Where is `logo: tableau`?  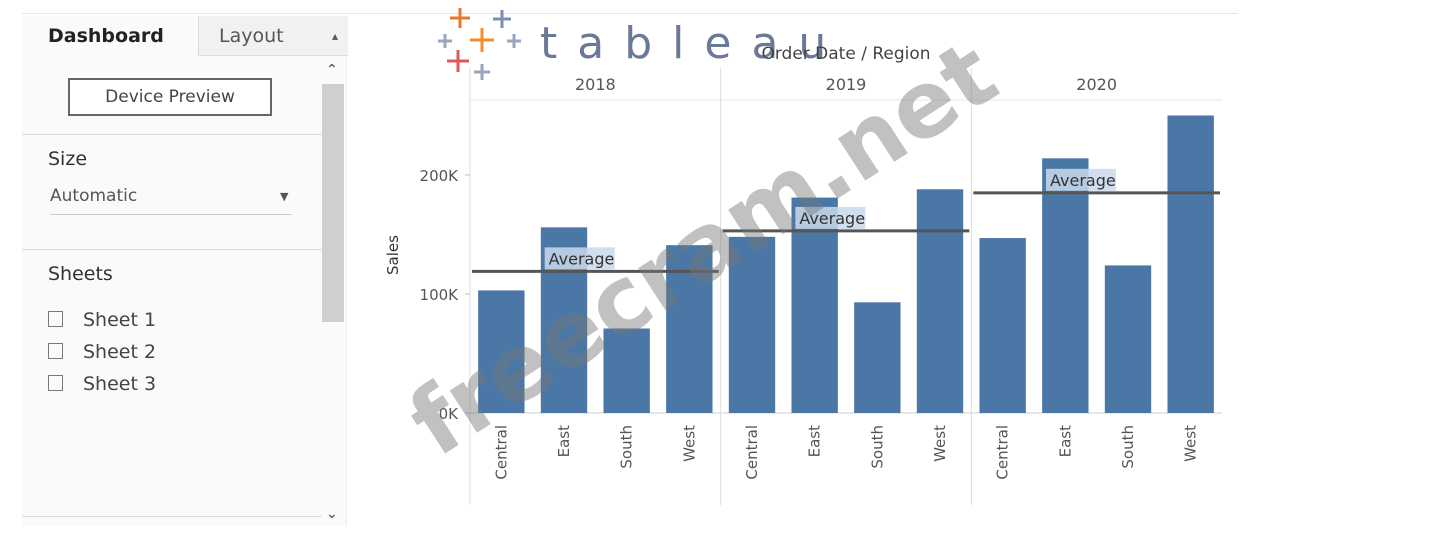
logo: tableau is located at coordinates (693, 43).